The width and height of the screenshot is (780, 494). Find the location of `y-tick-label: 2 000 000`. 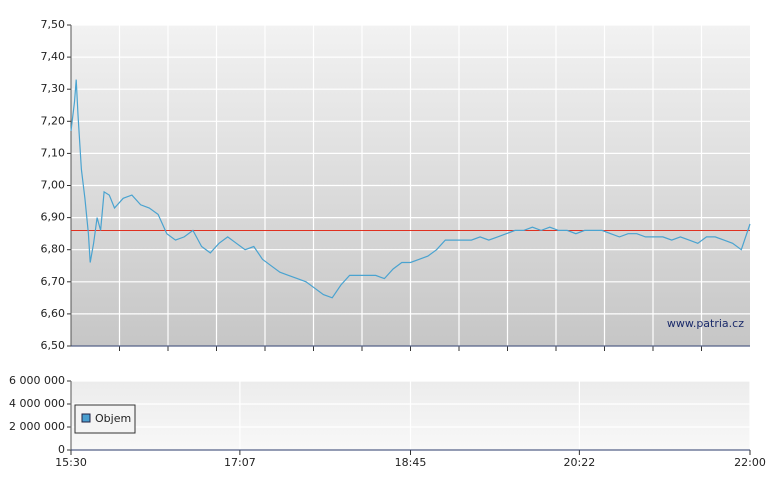

y-tick-label: 2 000 000 is located at coordinates (37, 426).